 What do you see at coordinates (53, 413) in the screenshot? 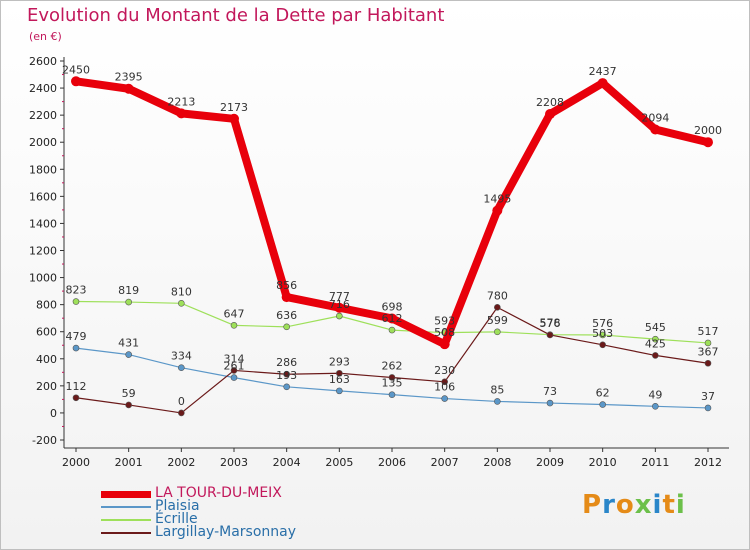
I see `y-tick-label: 0` at bounding box center [53, 413].